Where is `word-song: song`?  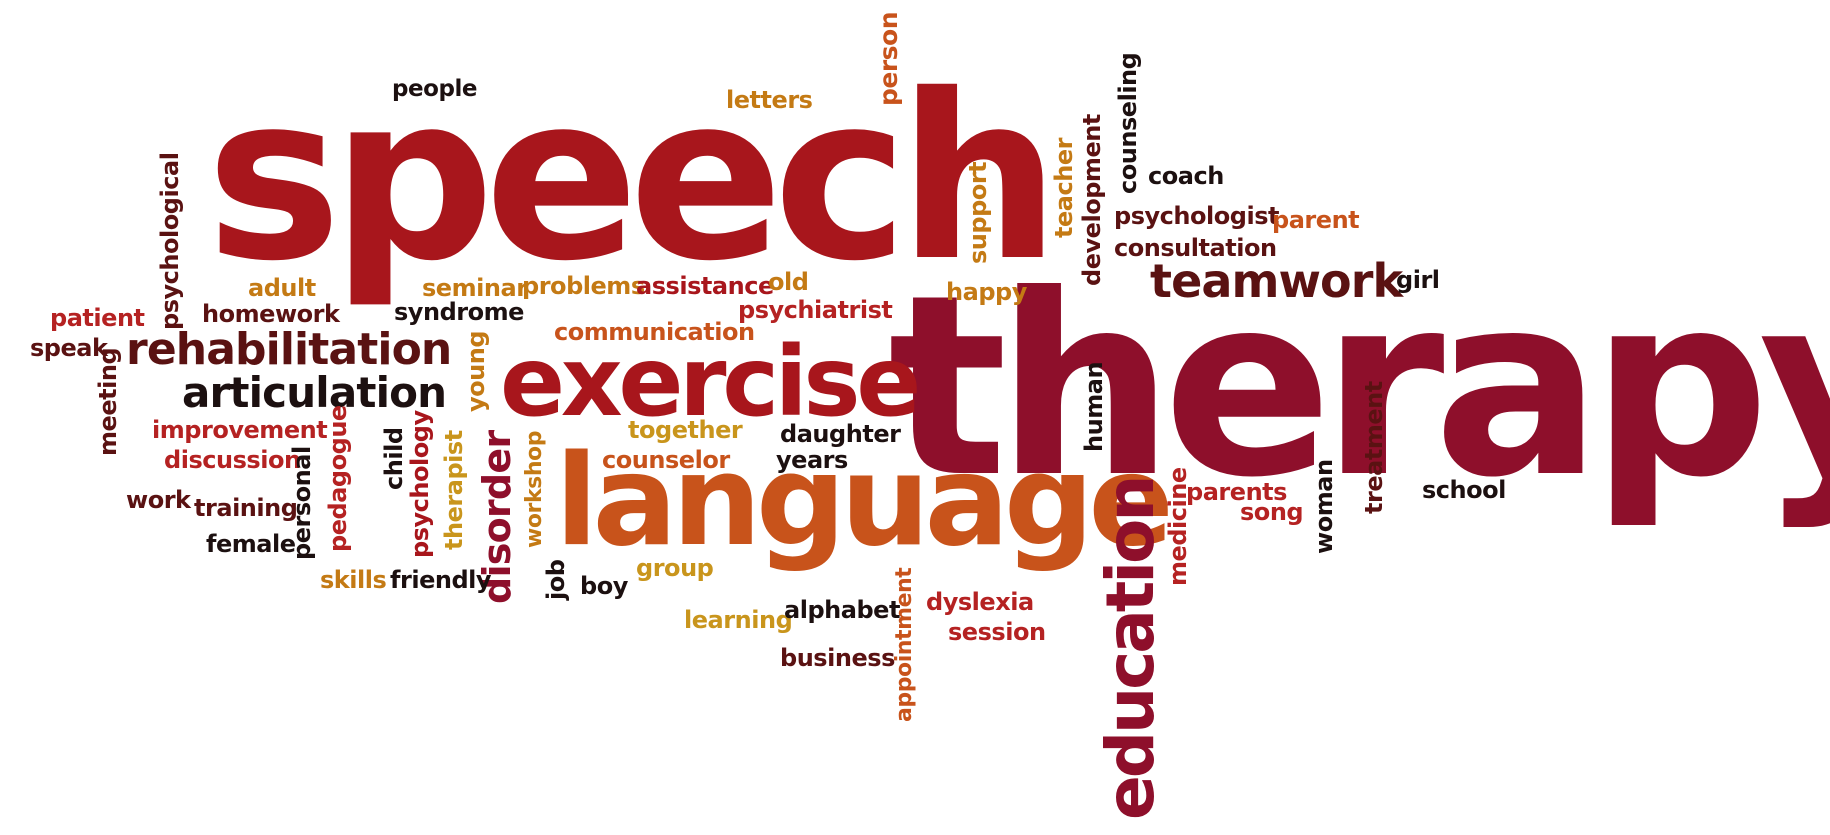 word-song: song is located at coordinates (1272, 512).